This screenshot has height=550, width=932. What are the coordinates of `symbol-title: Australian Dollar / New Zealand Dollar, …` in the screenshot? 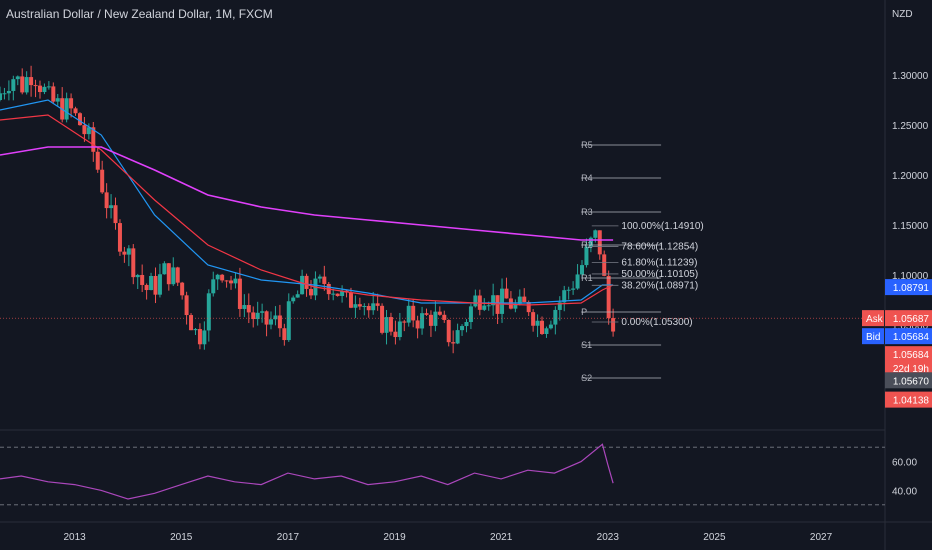 It's located at (139, 14).